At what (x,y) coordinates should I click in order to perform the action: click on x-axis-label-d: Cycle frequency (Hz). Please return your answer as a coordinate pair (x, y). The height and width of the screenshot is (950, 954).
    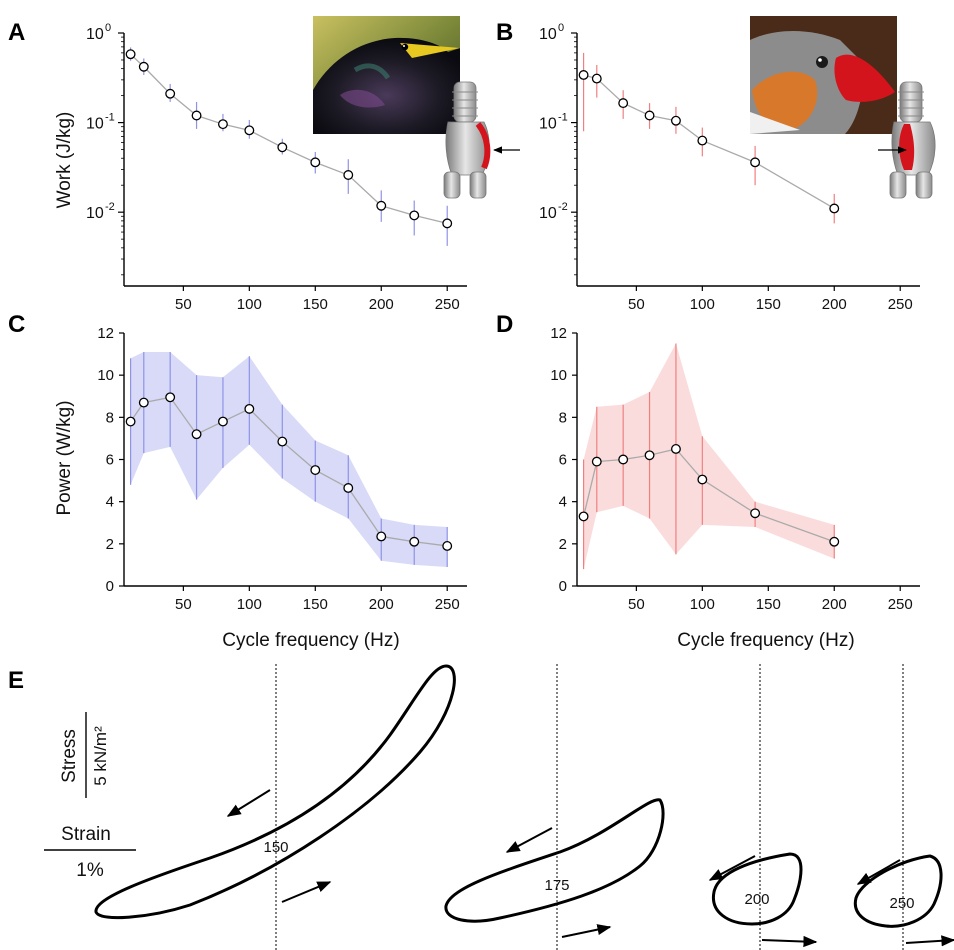
    Looking at the image, I should click on (765, 640).